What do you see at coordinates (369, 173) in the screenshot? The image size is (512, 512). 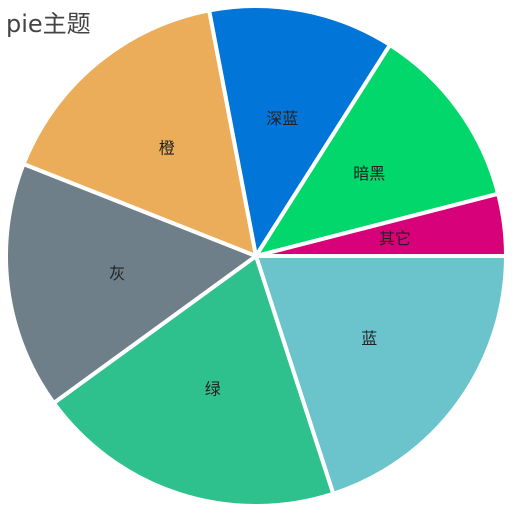 I see `slice-label-5: 暗黑` at bounding box center [369, 173].